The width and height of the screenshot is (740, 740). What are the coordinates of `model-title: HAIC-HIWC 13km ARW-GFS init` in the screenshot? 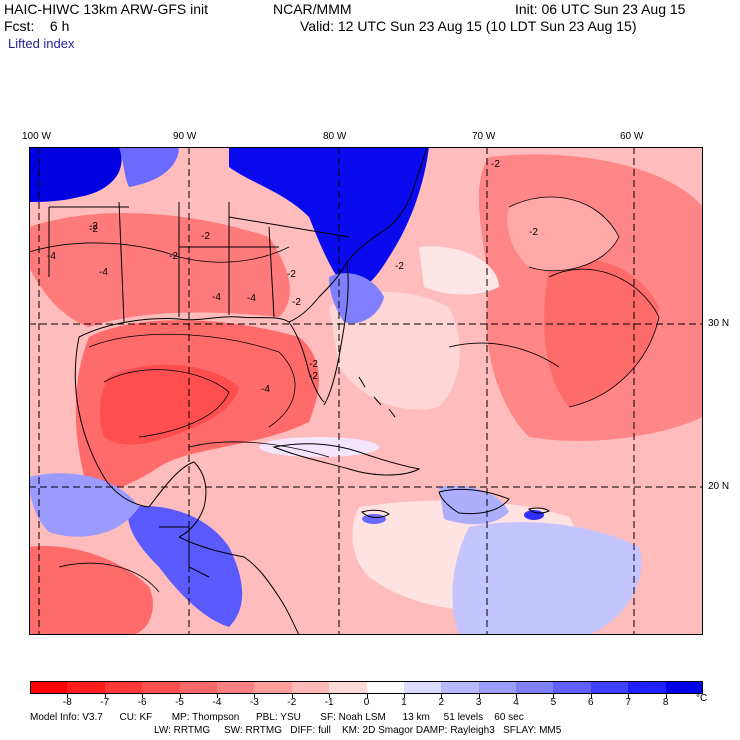 It's located at (106, 9).